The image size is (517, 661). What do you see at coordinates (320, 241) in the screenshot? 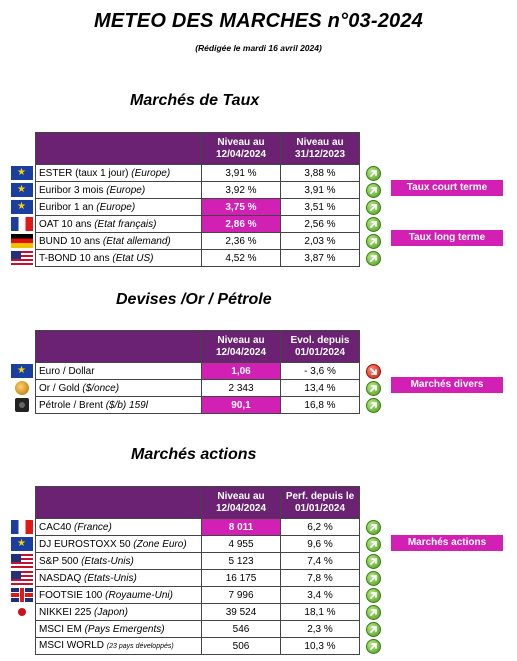
I see `value-change: 2,03 %` at bounding box center [320, 241].